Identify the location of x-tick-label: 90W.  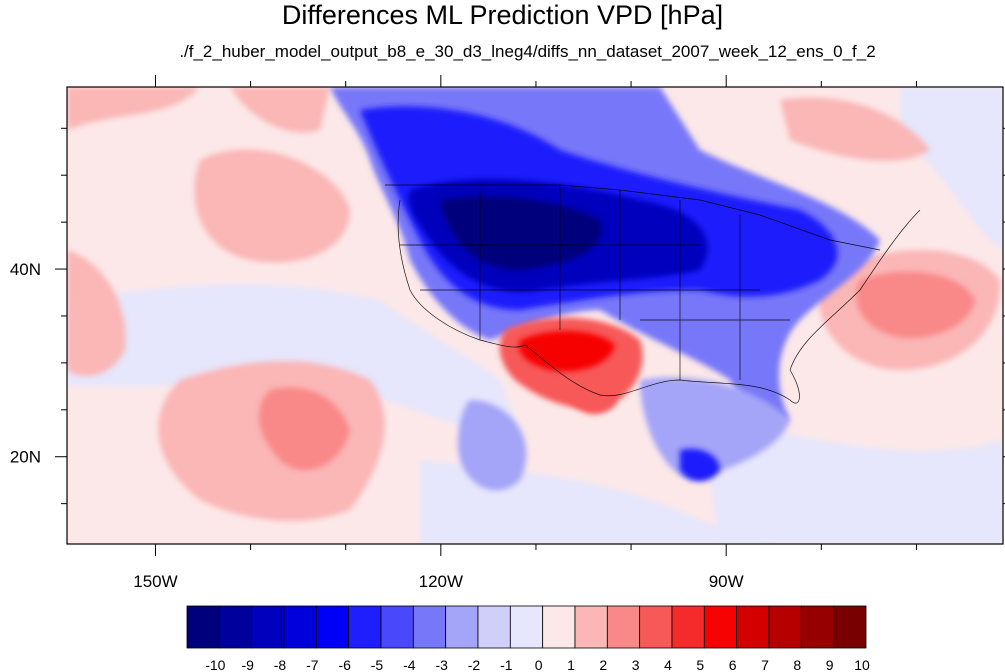
(726, 581).